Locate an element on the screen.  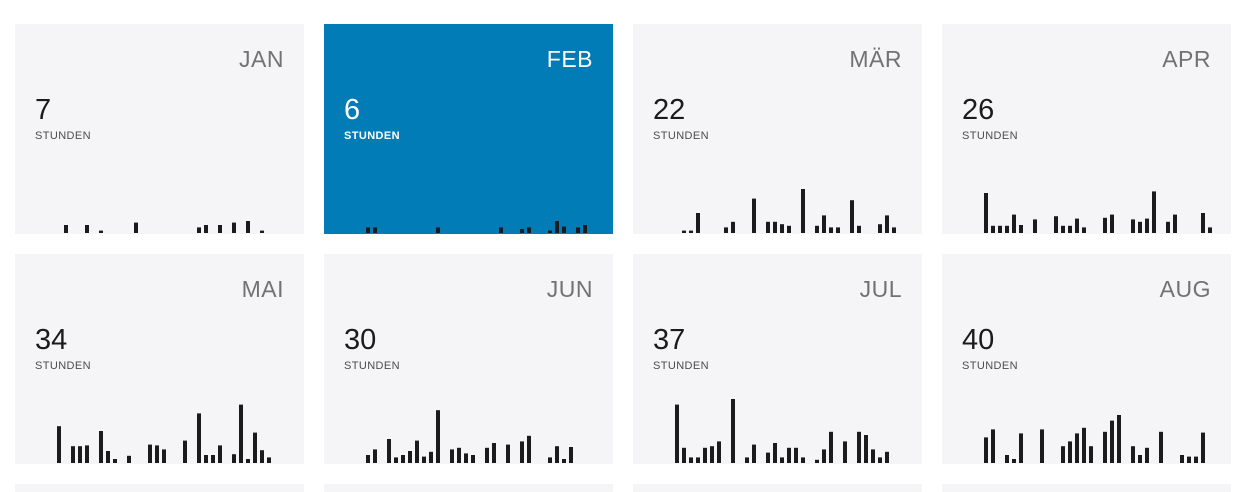
month-card-aug: AUG 40 STUNDEN is located at coordinates (1086, 359).